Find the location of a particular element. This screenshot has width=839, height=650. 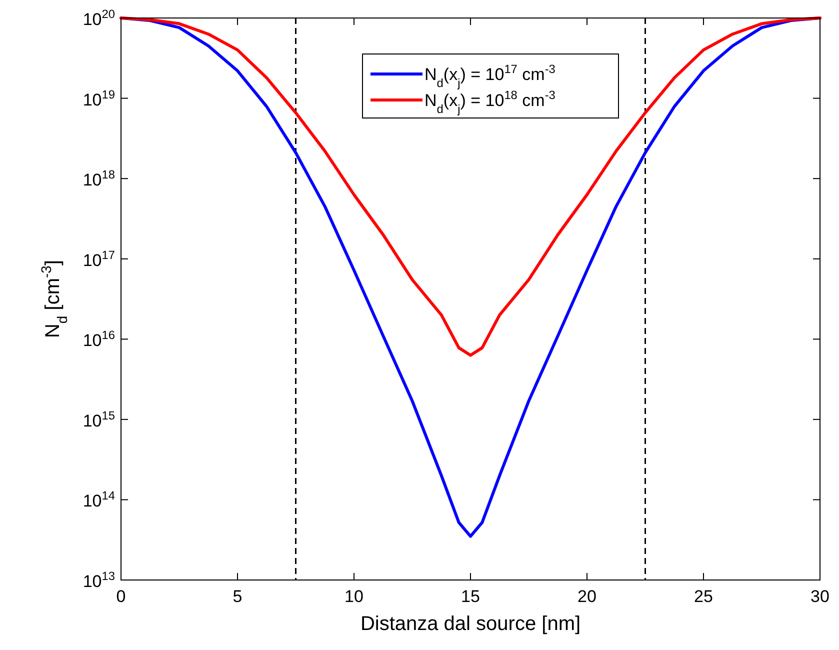

y-tick-label: 10$^{16}$ is located at coordinates (99, 339).